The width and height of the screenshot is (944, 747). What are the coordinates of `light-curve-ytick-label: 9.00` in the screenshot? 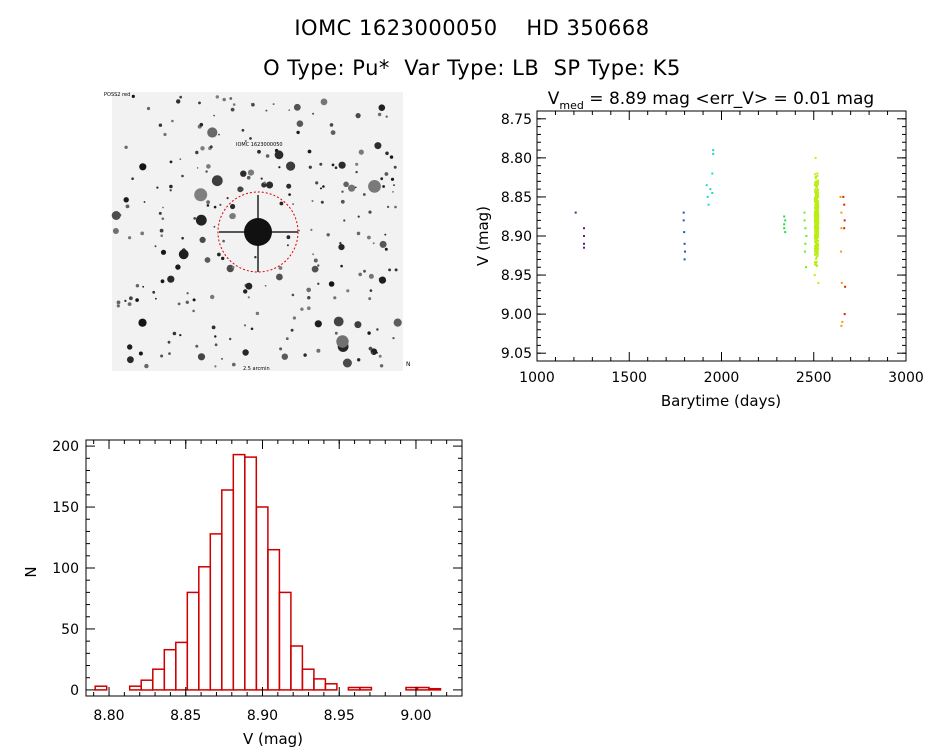 It's located at (516, 315).